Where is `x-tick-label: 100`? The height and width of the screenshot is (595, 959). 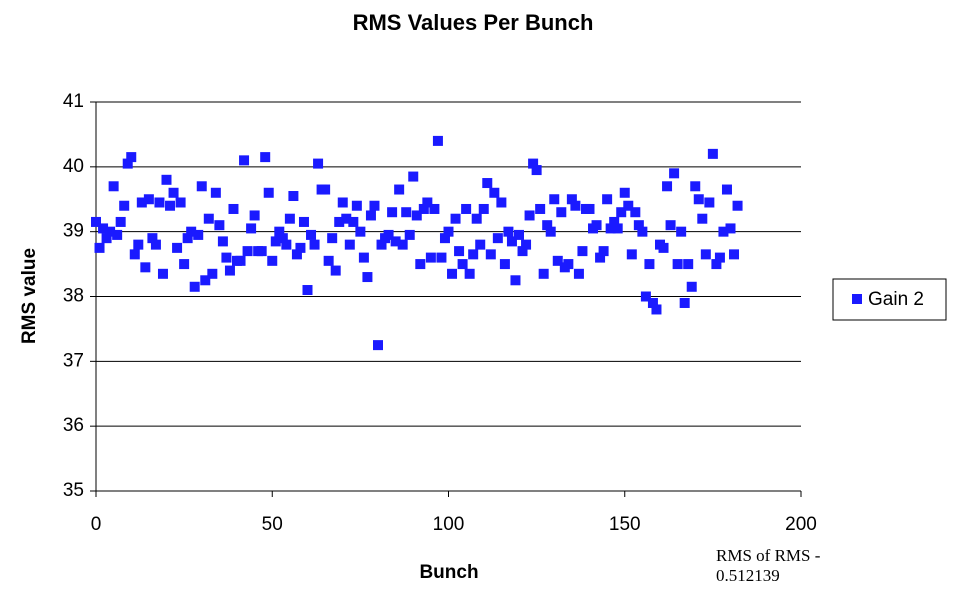
x-tick-label: 100 is located at coordinates (449, 524).